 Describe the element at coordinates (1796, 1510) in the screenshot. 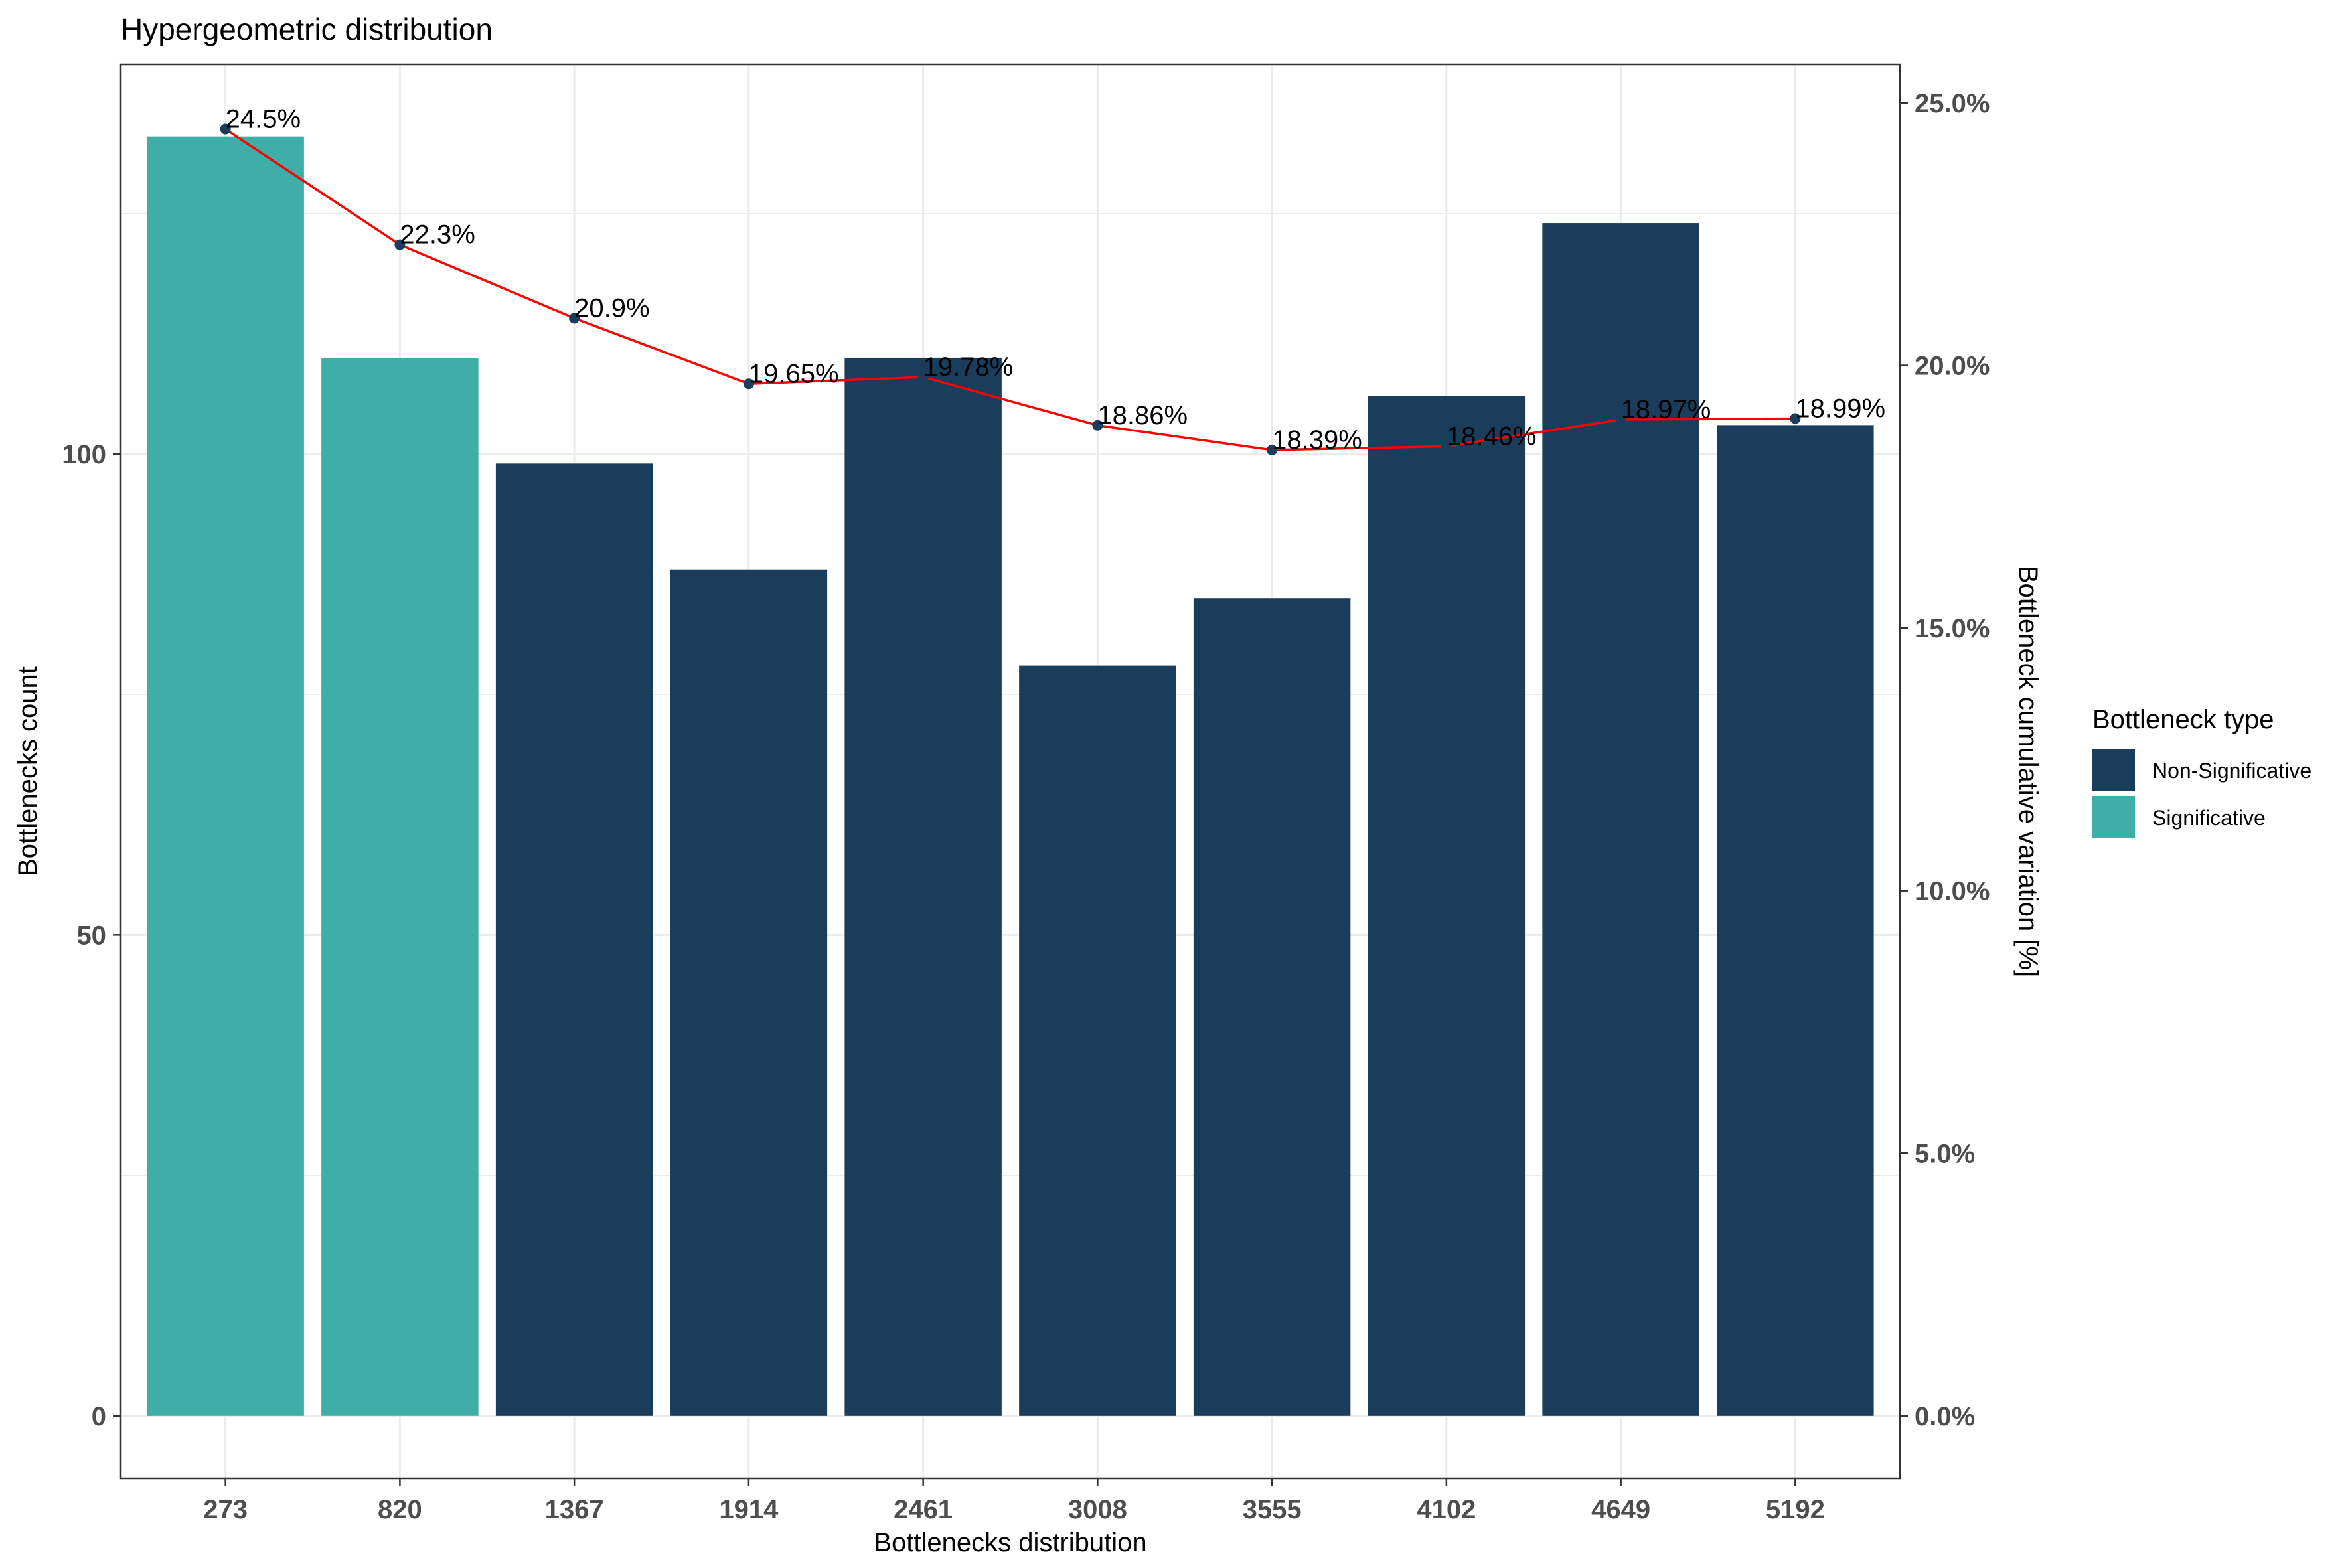

I see `x-tick-label: 5192` at that location.